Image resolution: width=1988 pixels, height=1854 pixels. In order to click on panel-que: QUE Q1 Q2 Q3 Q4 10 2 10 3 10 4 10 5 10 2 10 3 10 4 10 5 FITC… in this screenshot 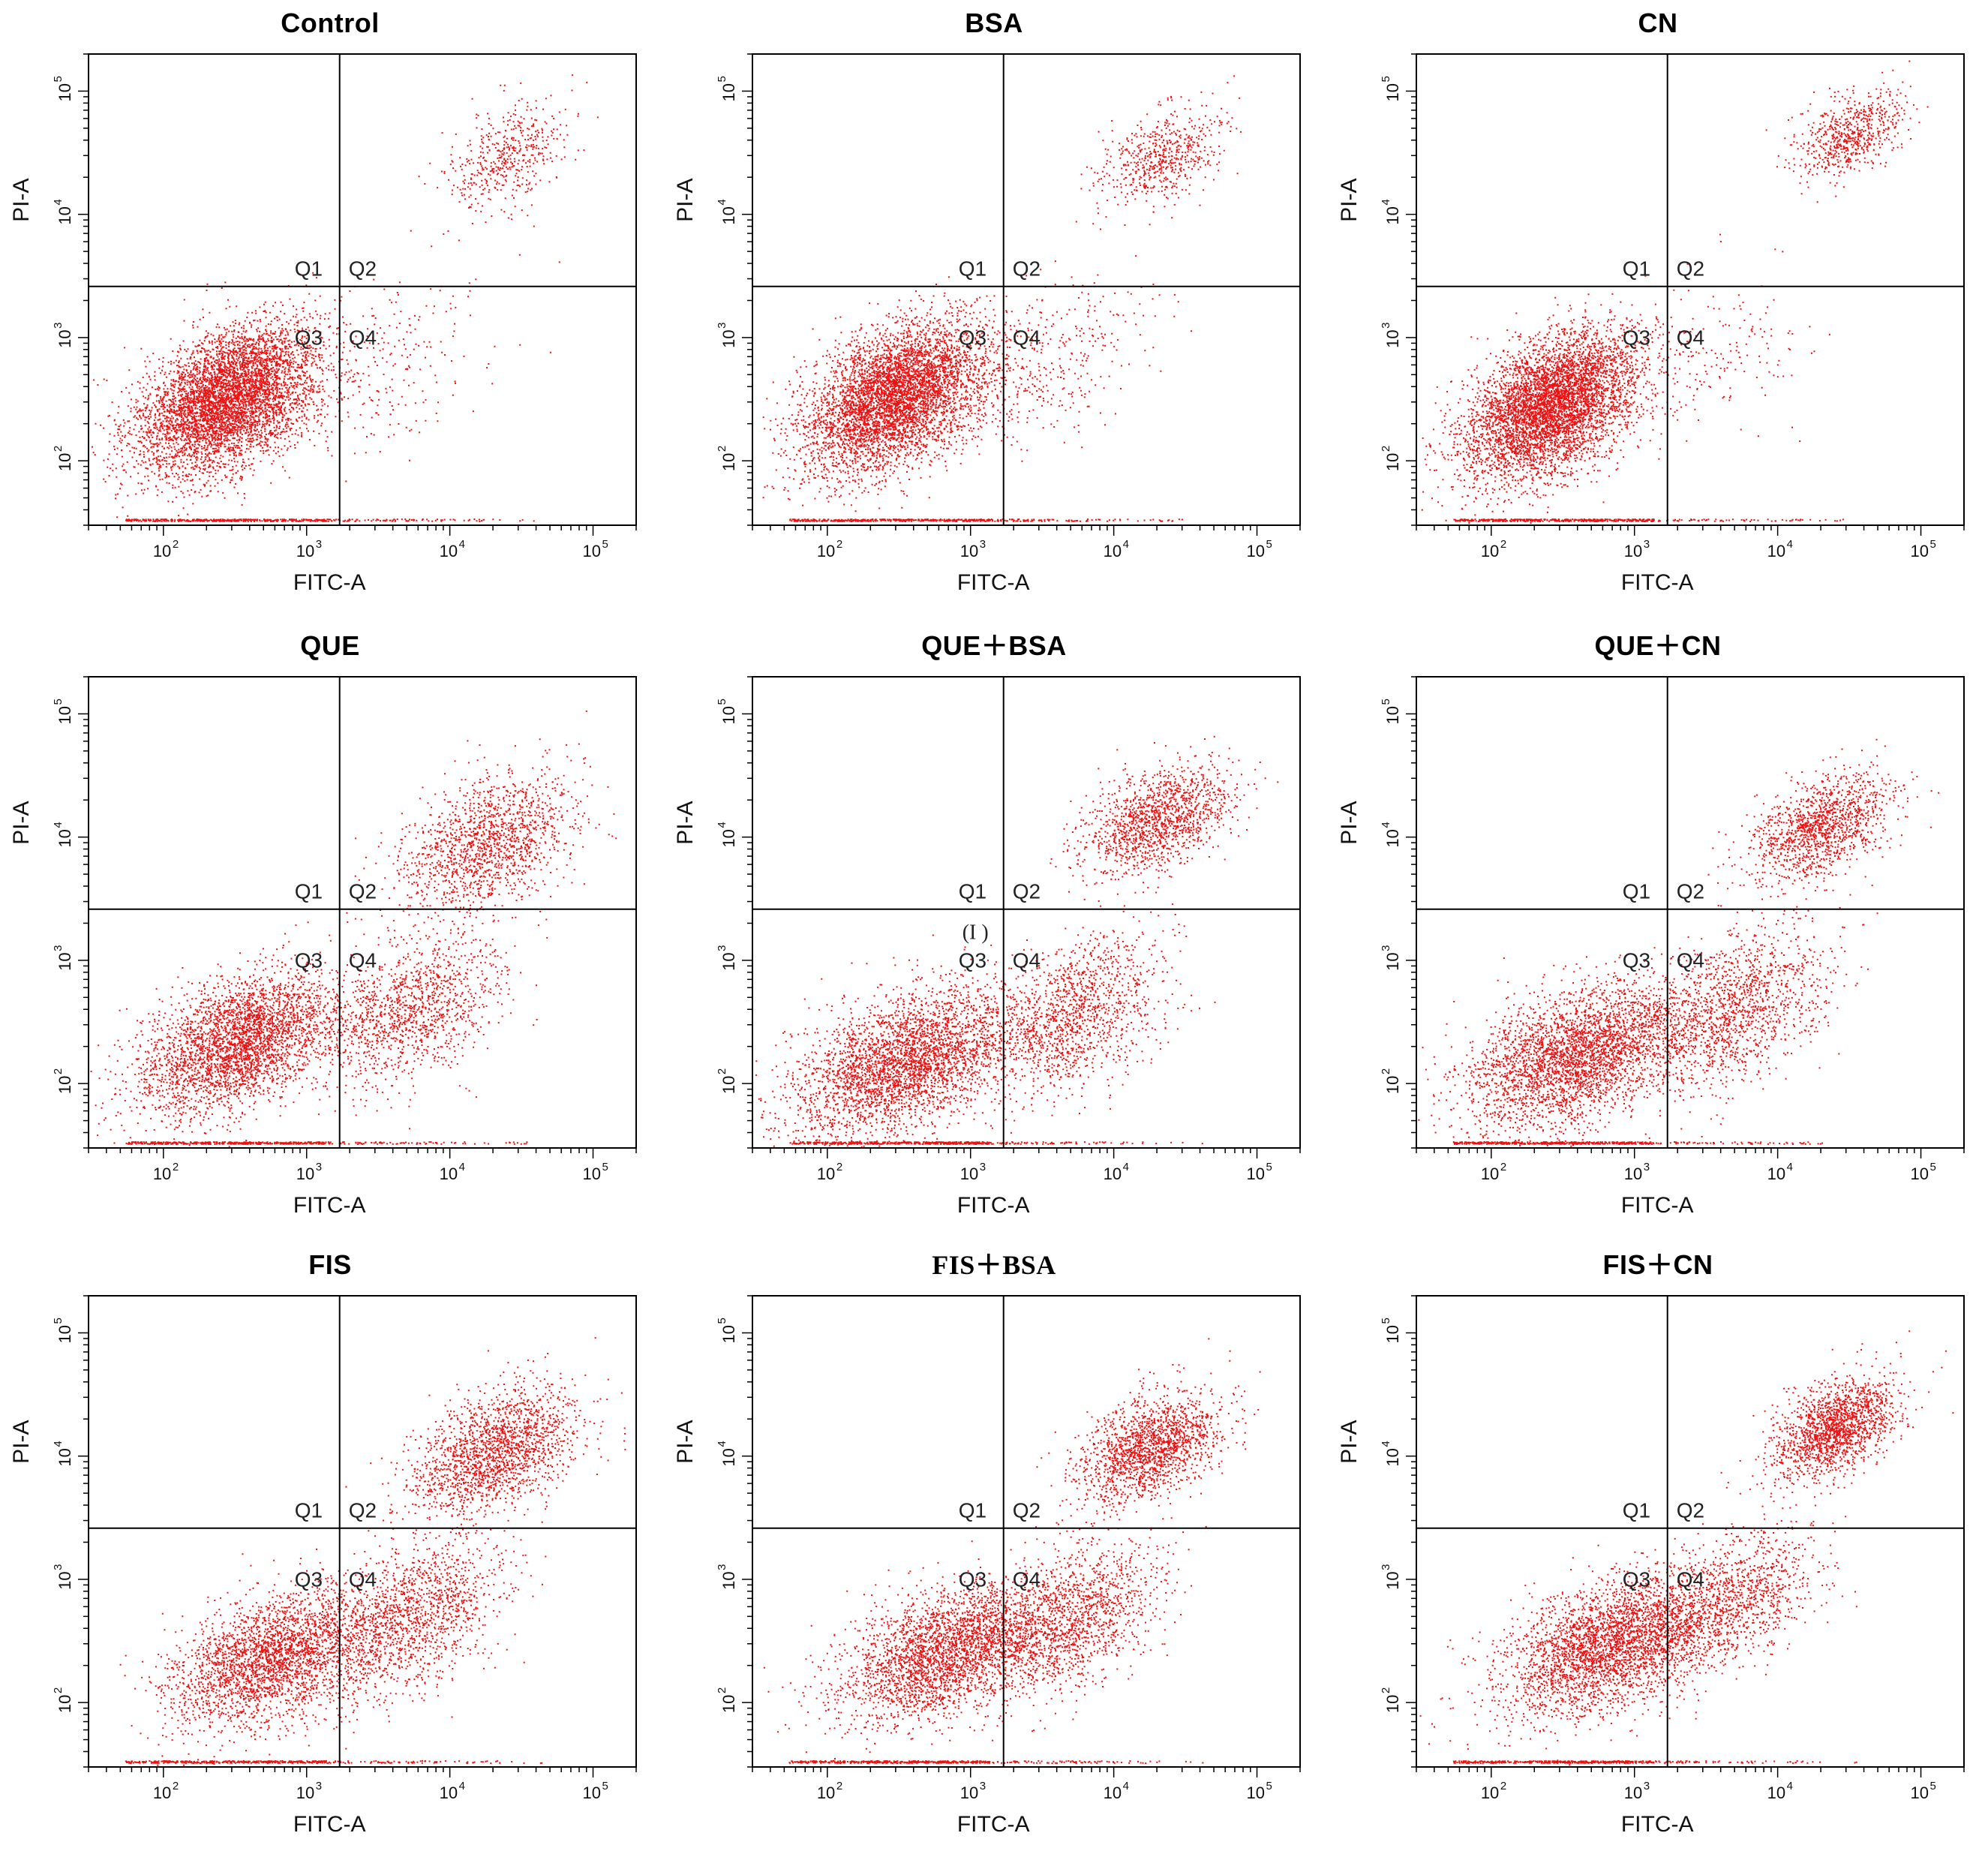, I will do `click(330, 923)`.